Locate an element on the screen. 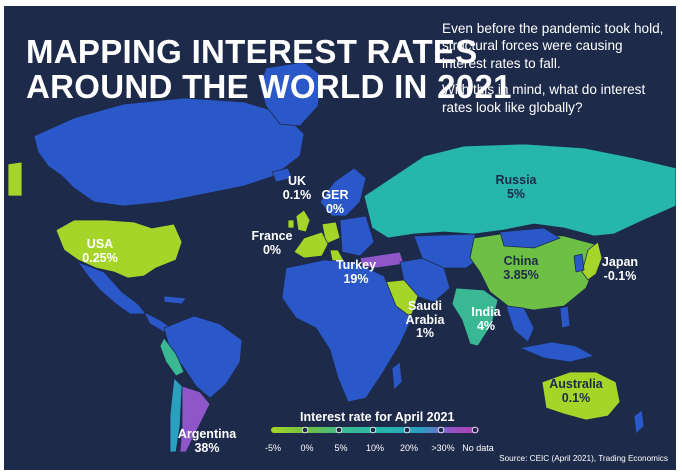 This screenshot has height=472, width=682. legend-tick: No data is located at coordinates (478, 448).